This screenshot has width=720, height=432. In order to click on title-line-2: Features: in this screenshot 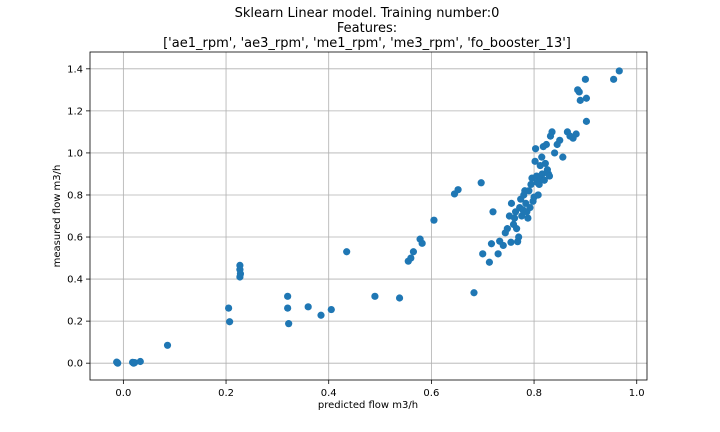, I will do `click(367, 28)`.